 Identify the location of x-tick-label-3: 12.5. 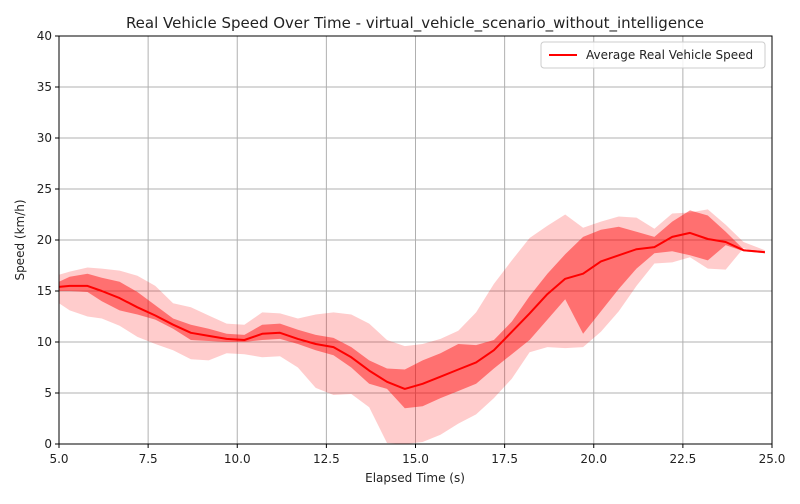
(326, 459).